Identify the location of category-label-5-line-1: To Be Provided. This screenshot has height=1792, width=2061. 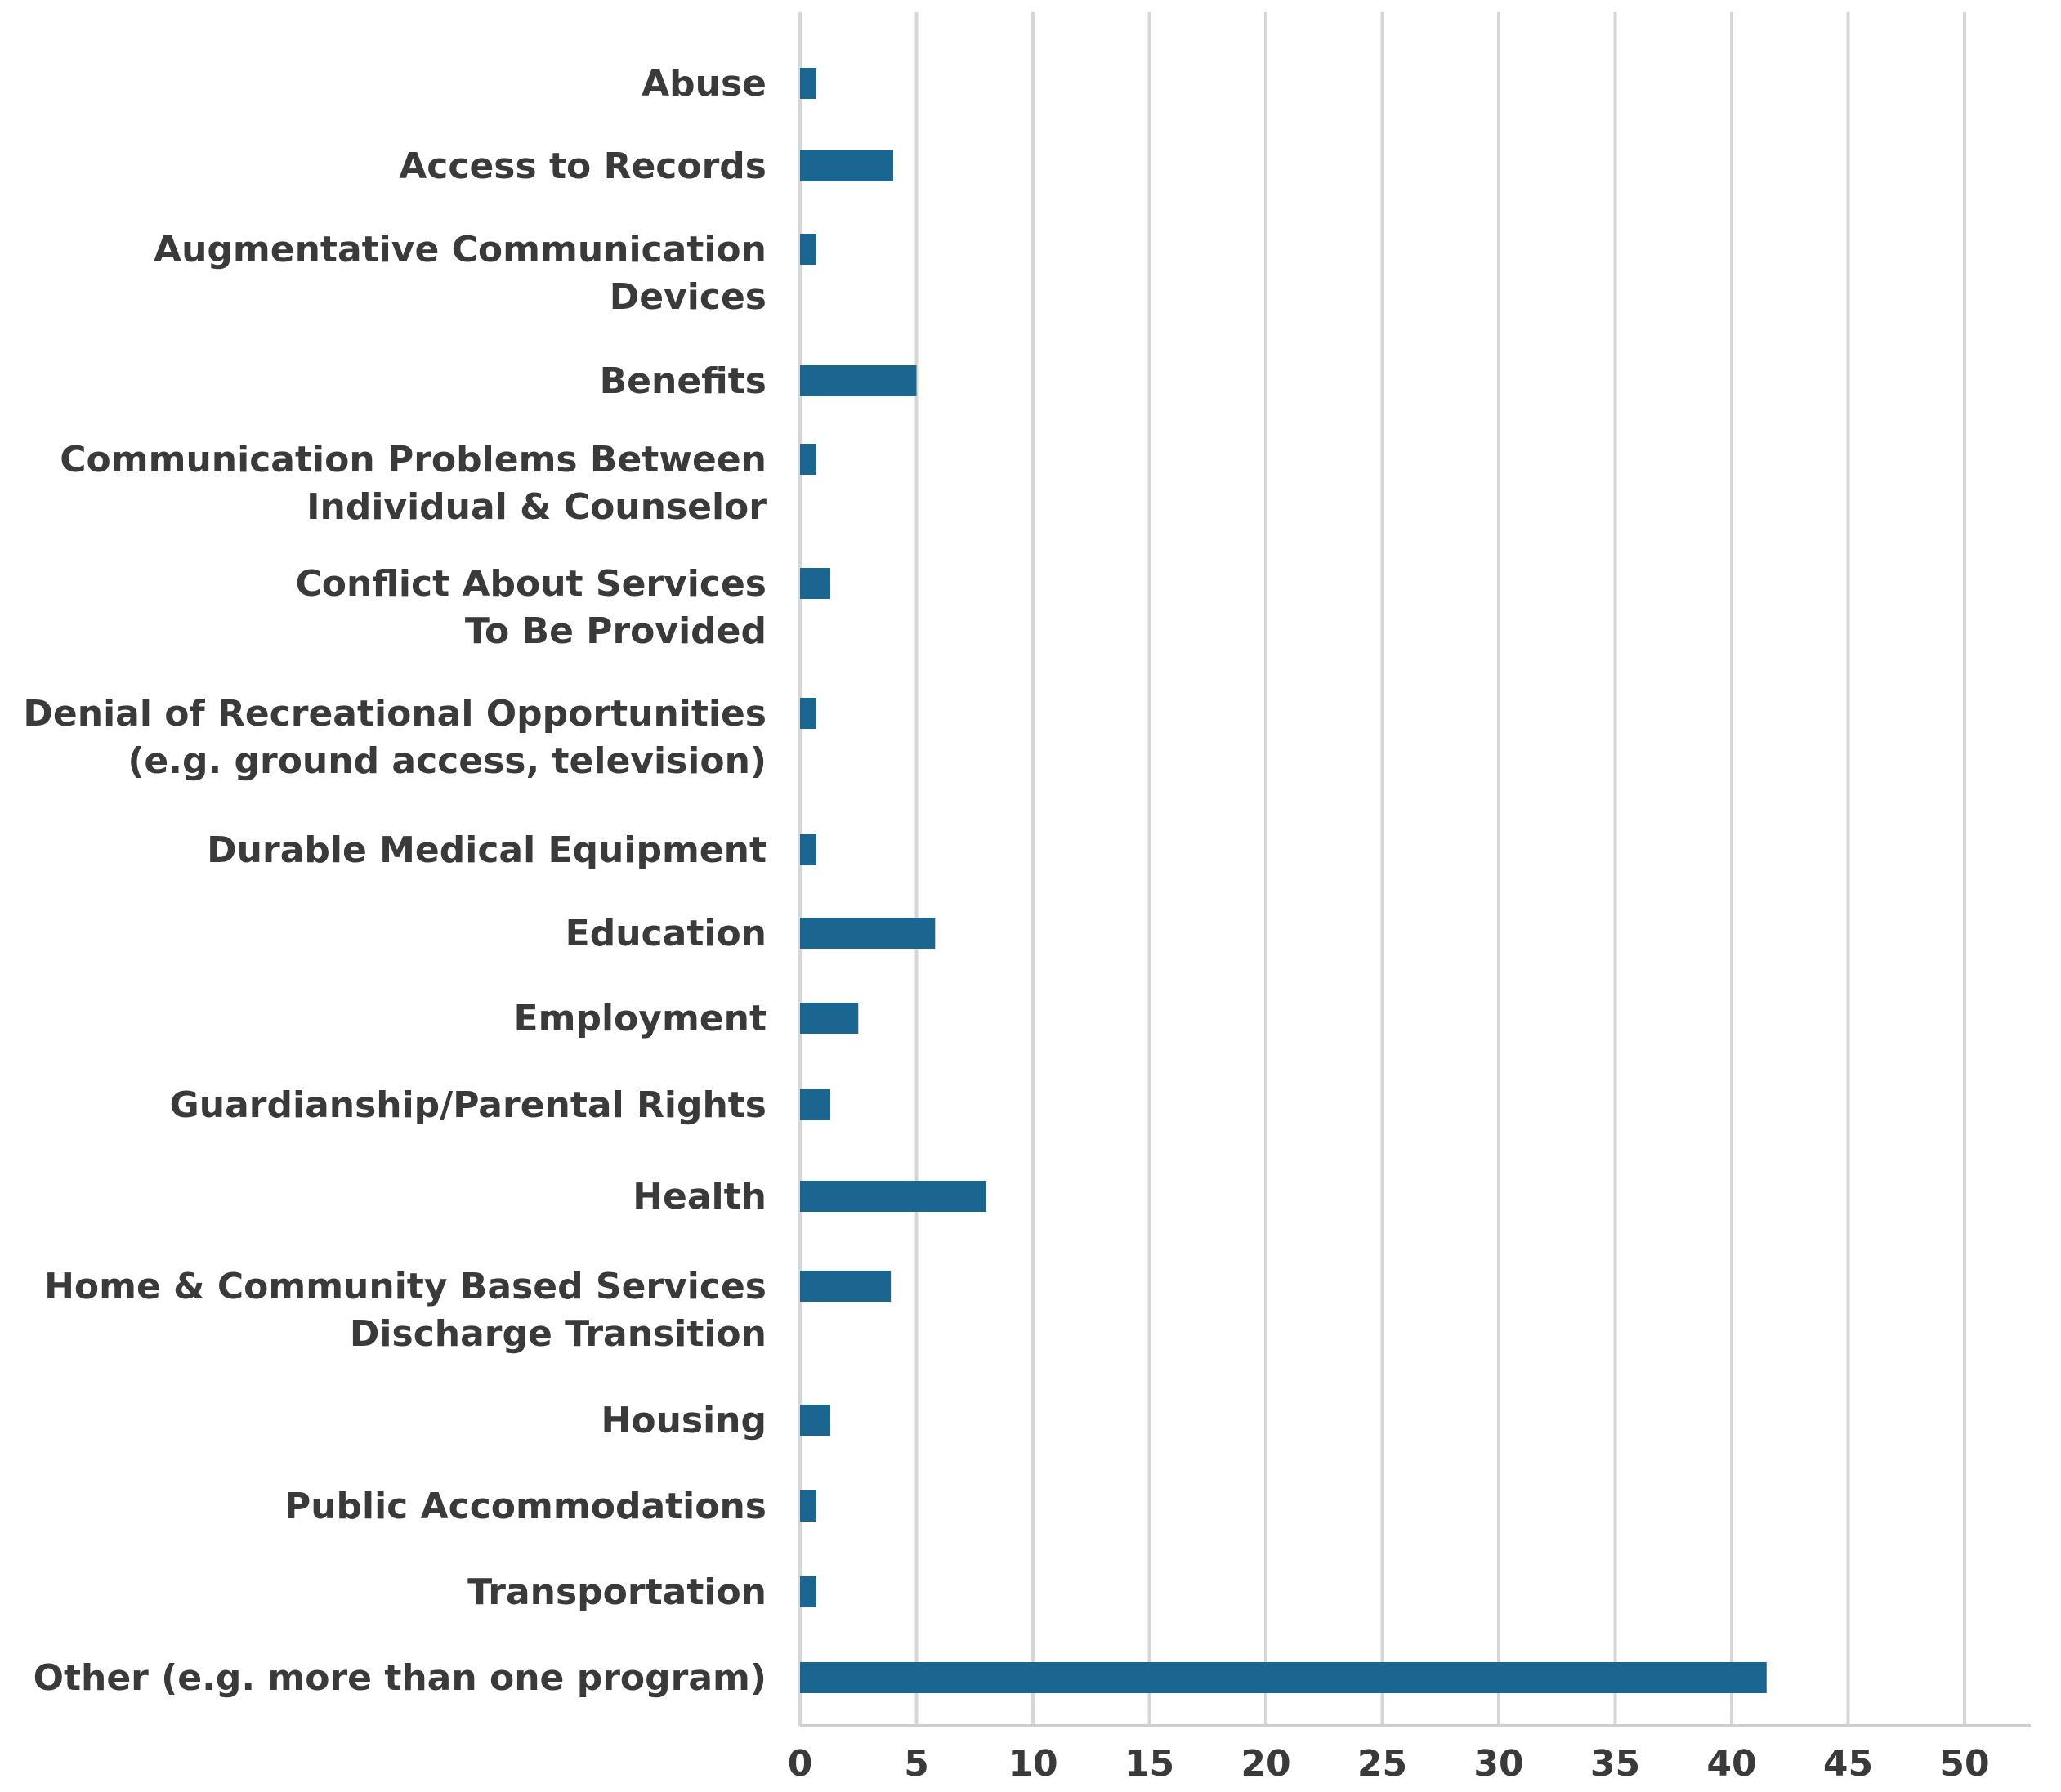
(616, 631).